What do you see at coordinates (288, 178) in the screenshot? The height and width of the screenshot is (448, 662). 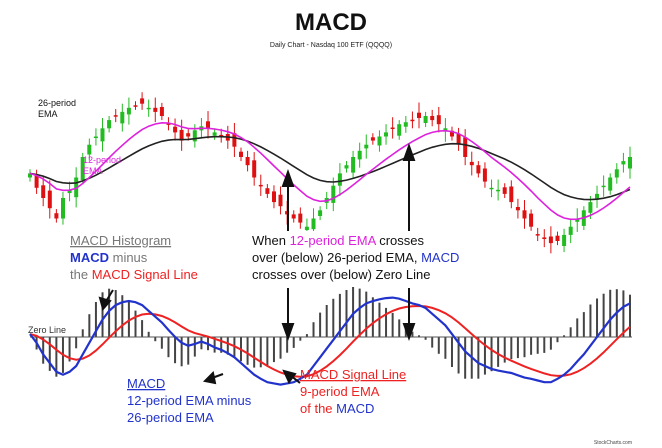 I see `arrowhead-up-left` at bounding box center [288, 178].